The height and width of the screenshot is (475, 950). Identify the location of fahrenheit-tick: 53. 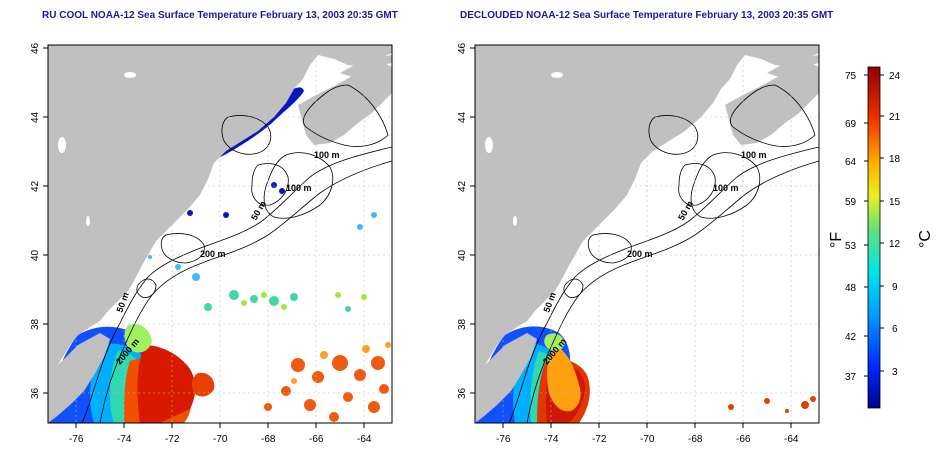
(851, 246).